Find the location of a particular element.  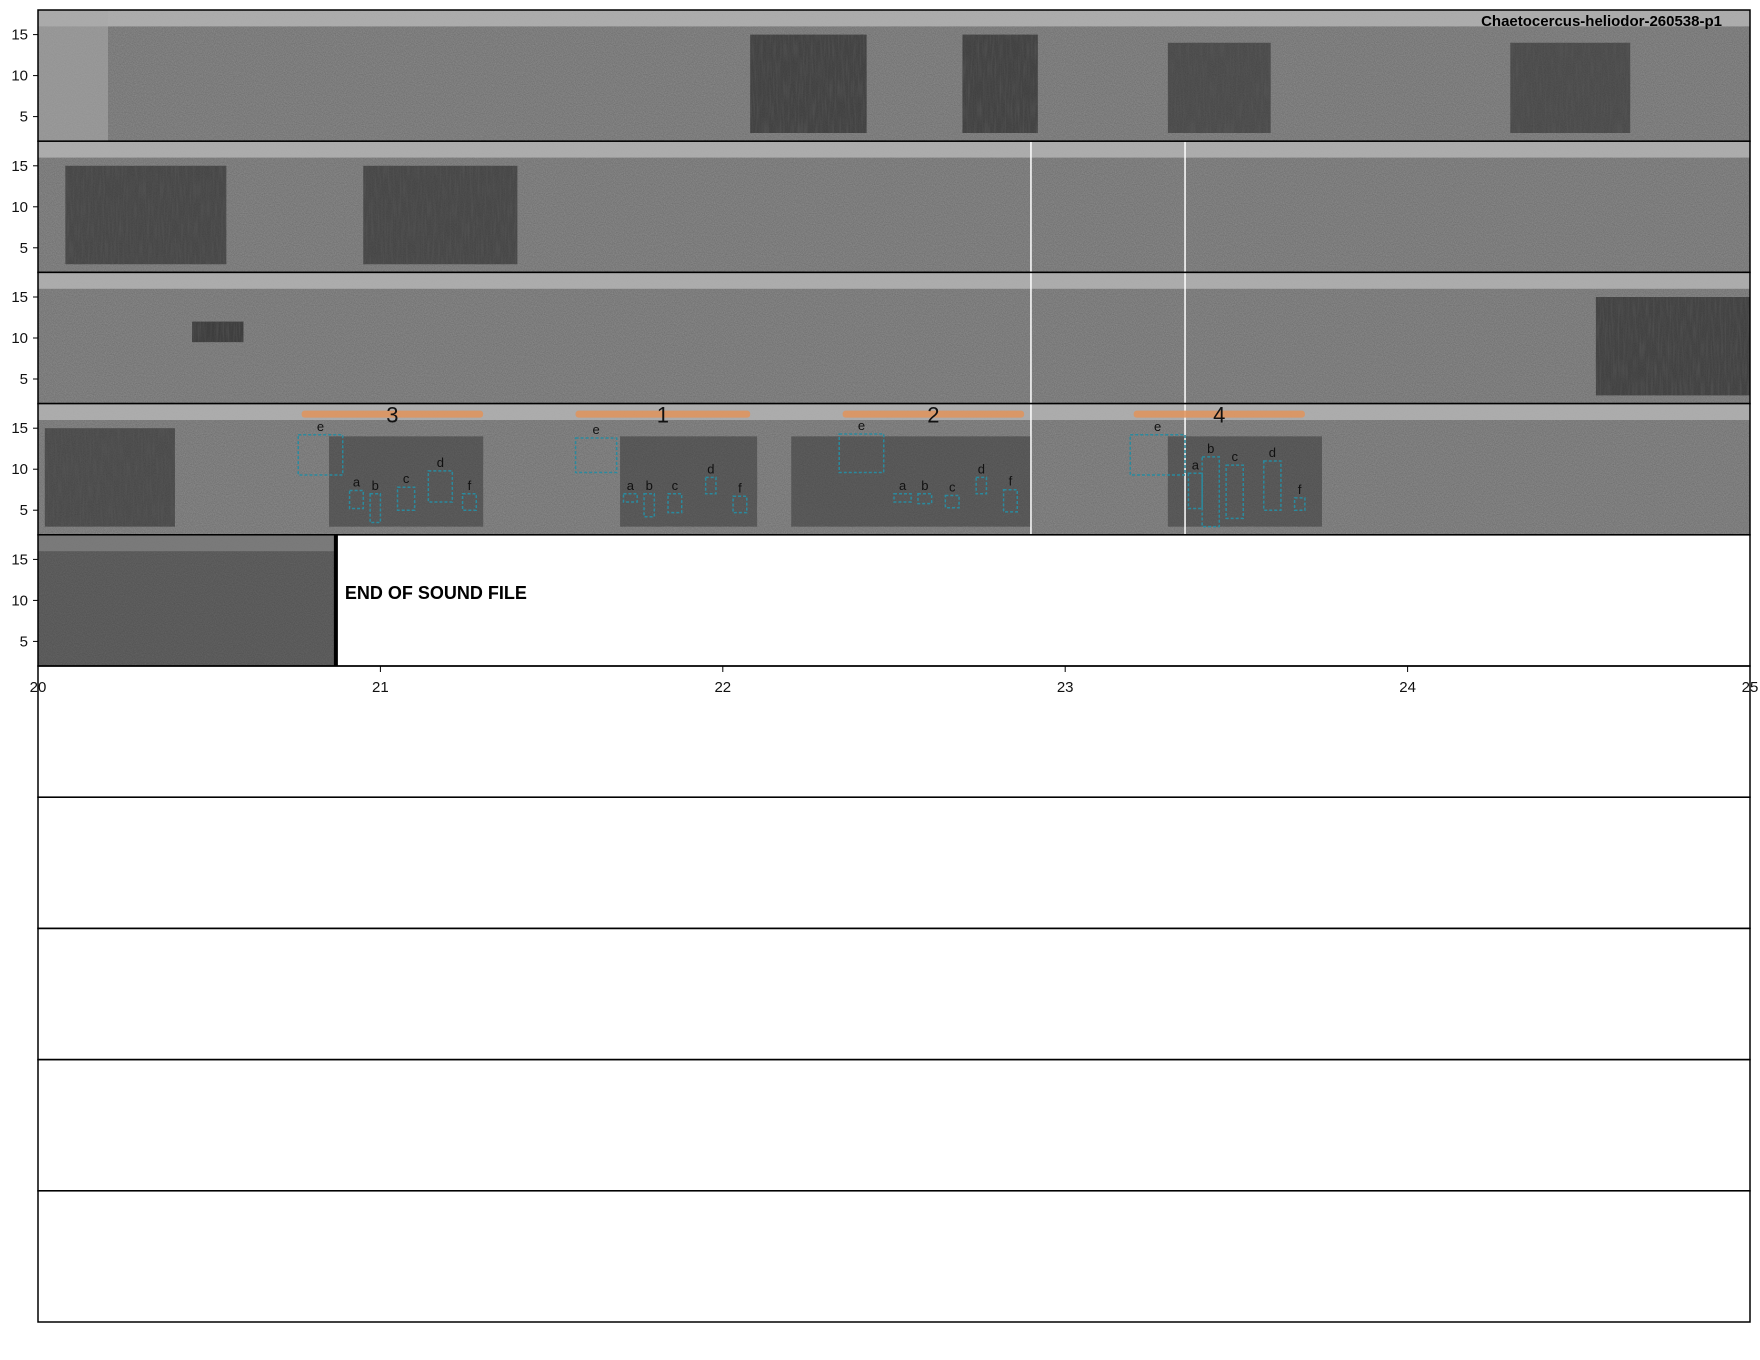

panel-row-1: 5 10 15 is located at coordinates (881, 207).